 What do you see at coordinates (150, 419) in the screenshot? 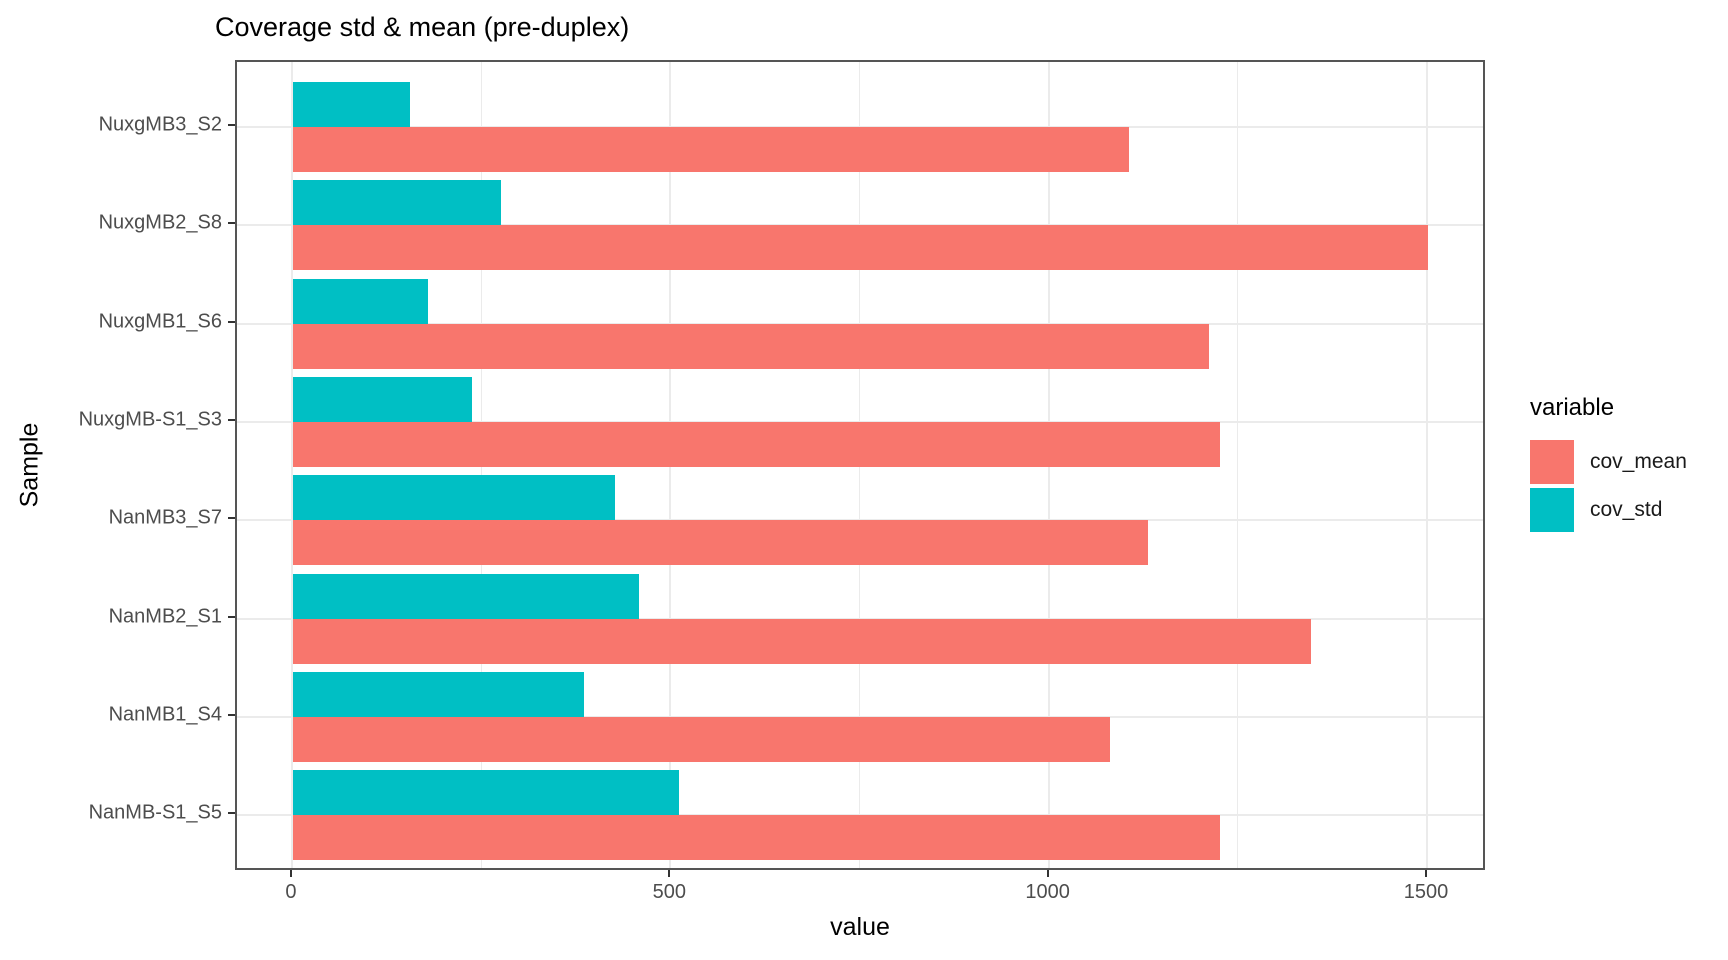
I see `y-tick-label: NuxgMB-S1_S3` at bounding box center [150, 419].